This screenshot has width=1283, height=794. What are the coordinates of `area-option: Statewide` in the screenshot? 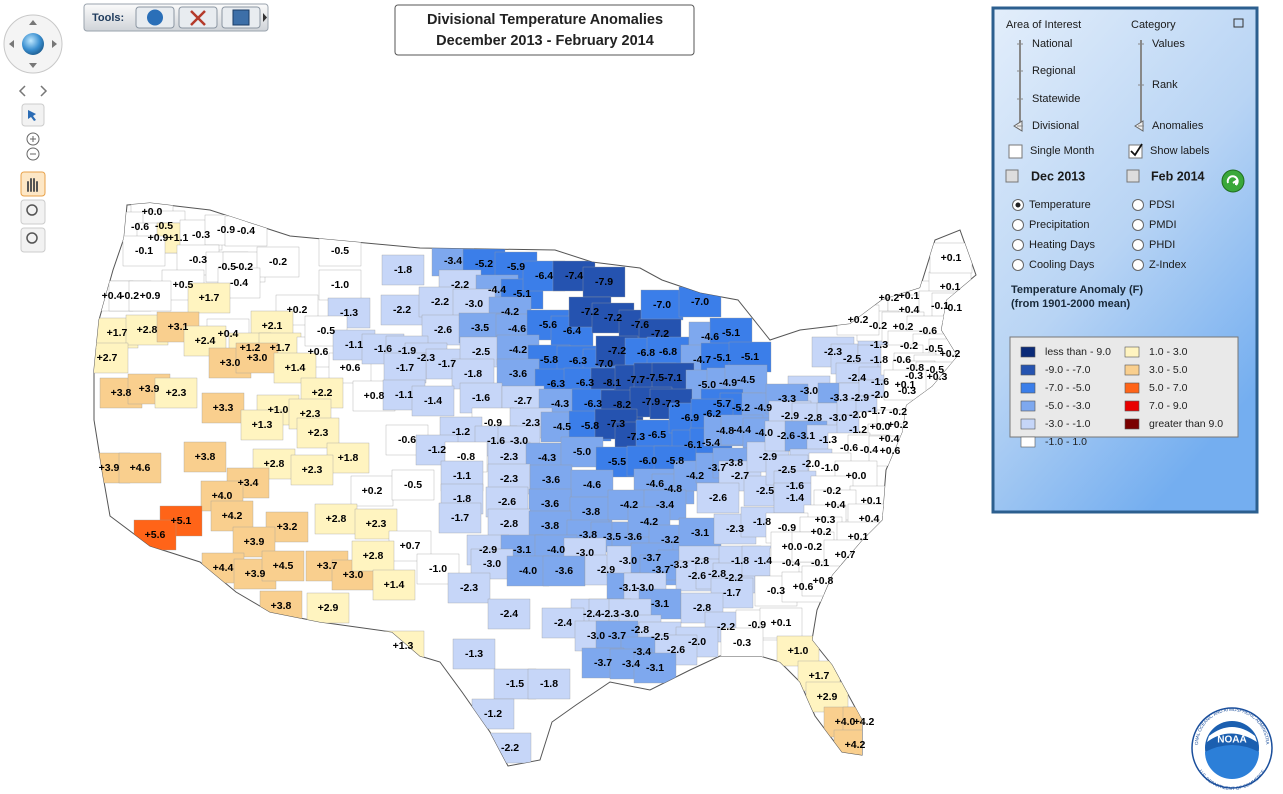 It's located at (1056, 99).